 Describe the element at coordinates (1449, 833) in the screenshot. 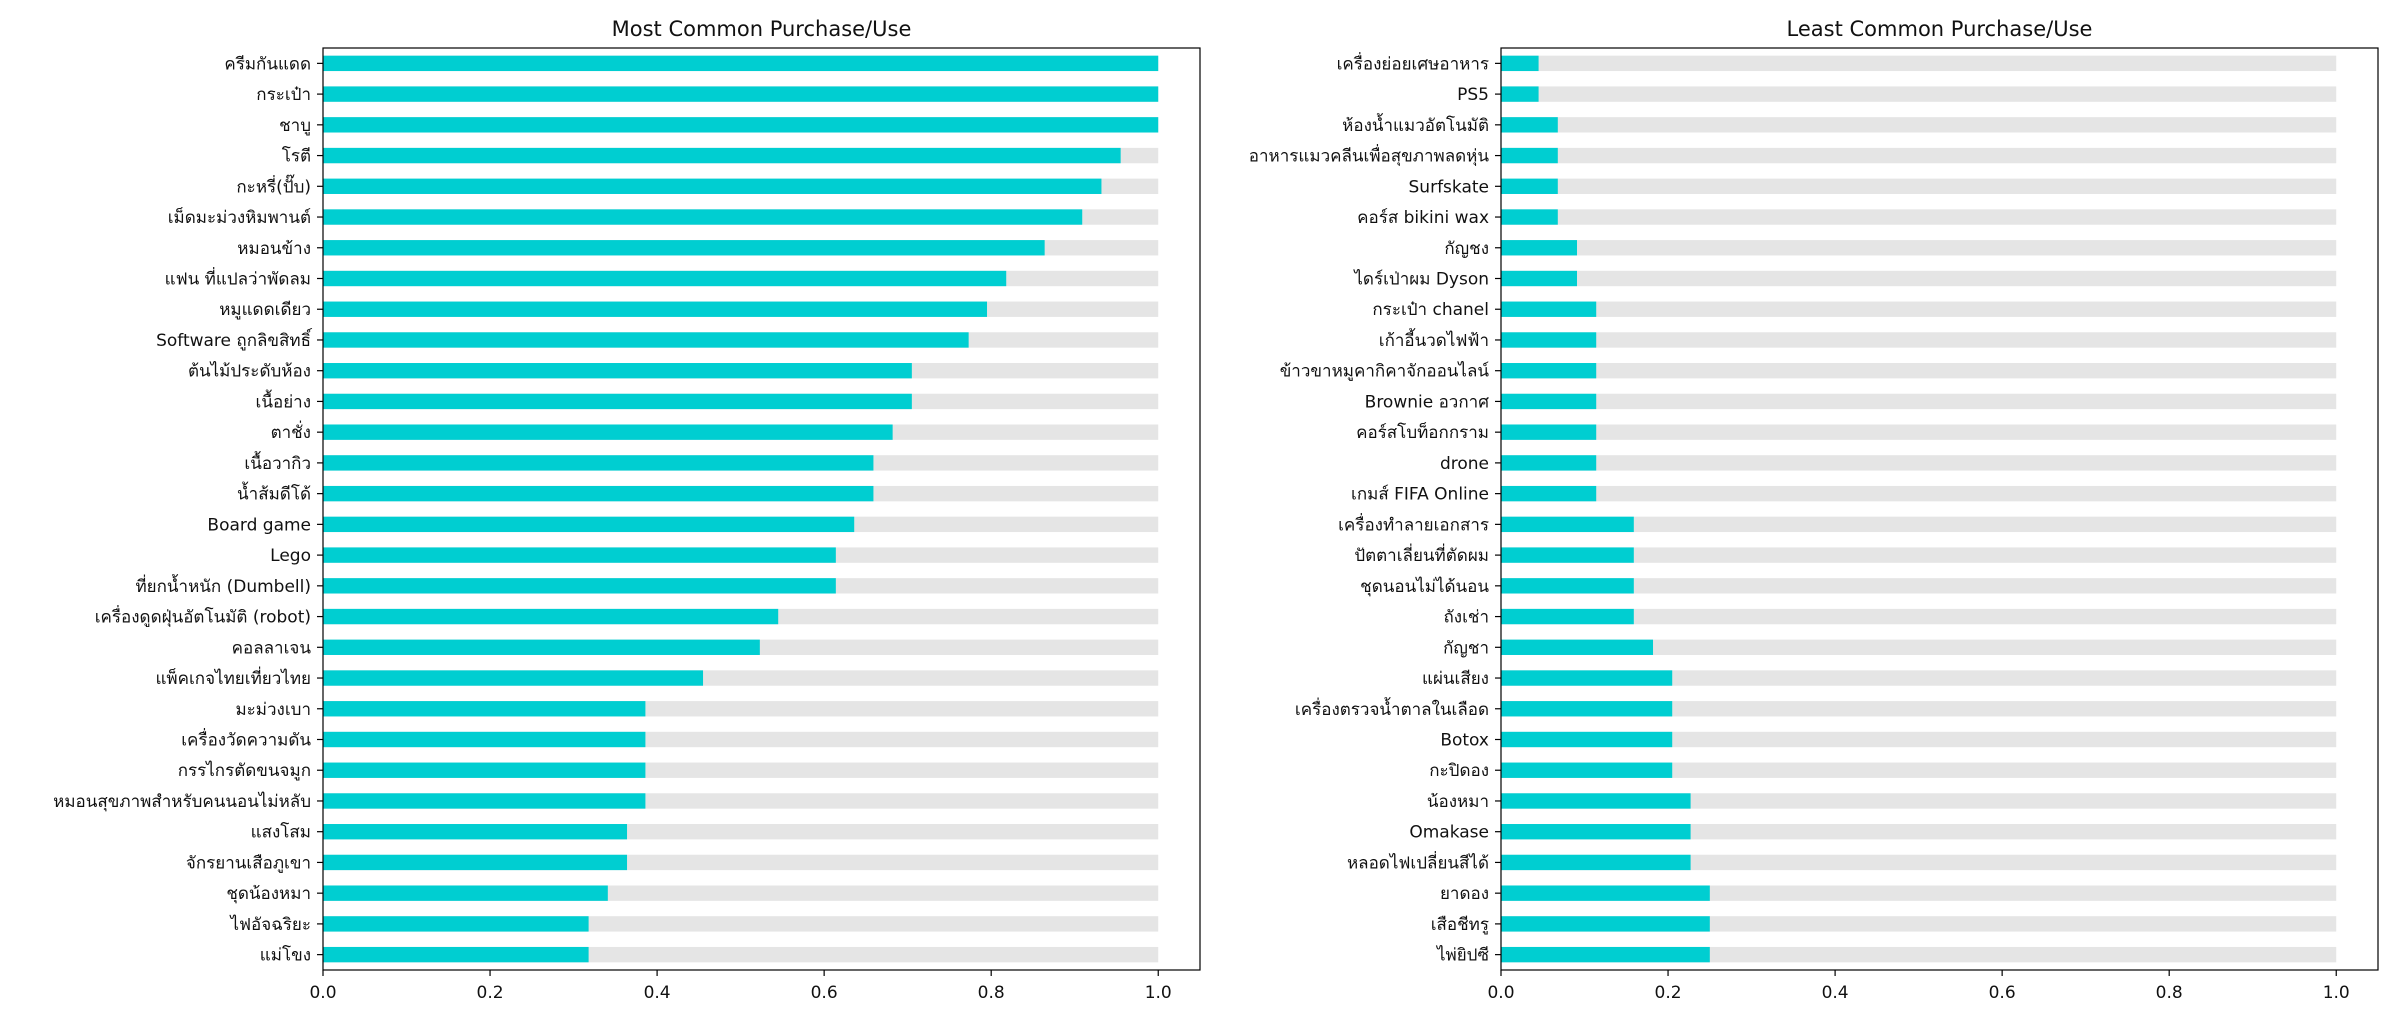

I see `y-tick-label: Omakase` at that location.